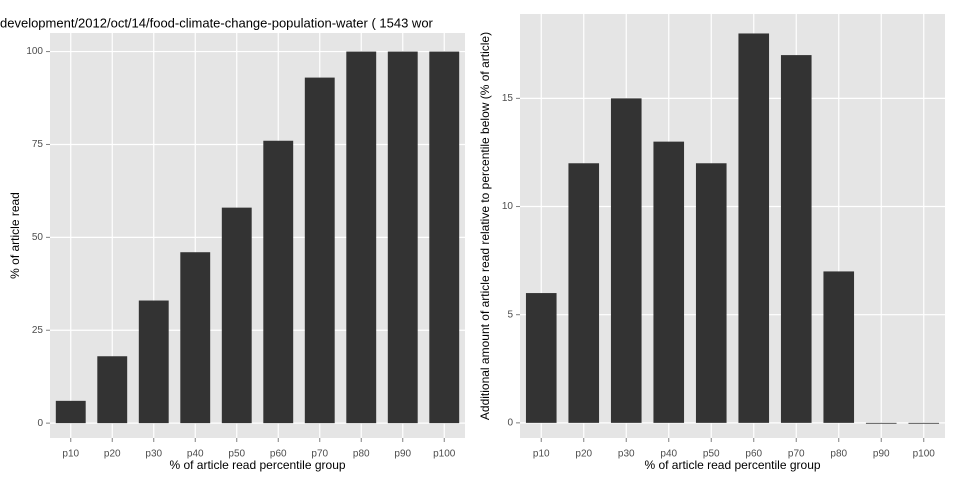  I want to click on y-tick-label: 10, so click(508, 206).